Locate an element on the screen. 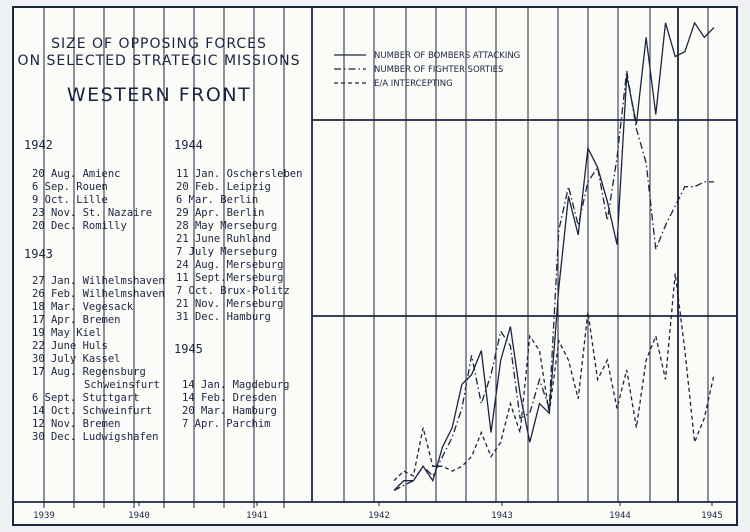  mission-item: 24 Aug. Merseburg is located at coordinates (229, 265).